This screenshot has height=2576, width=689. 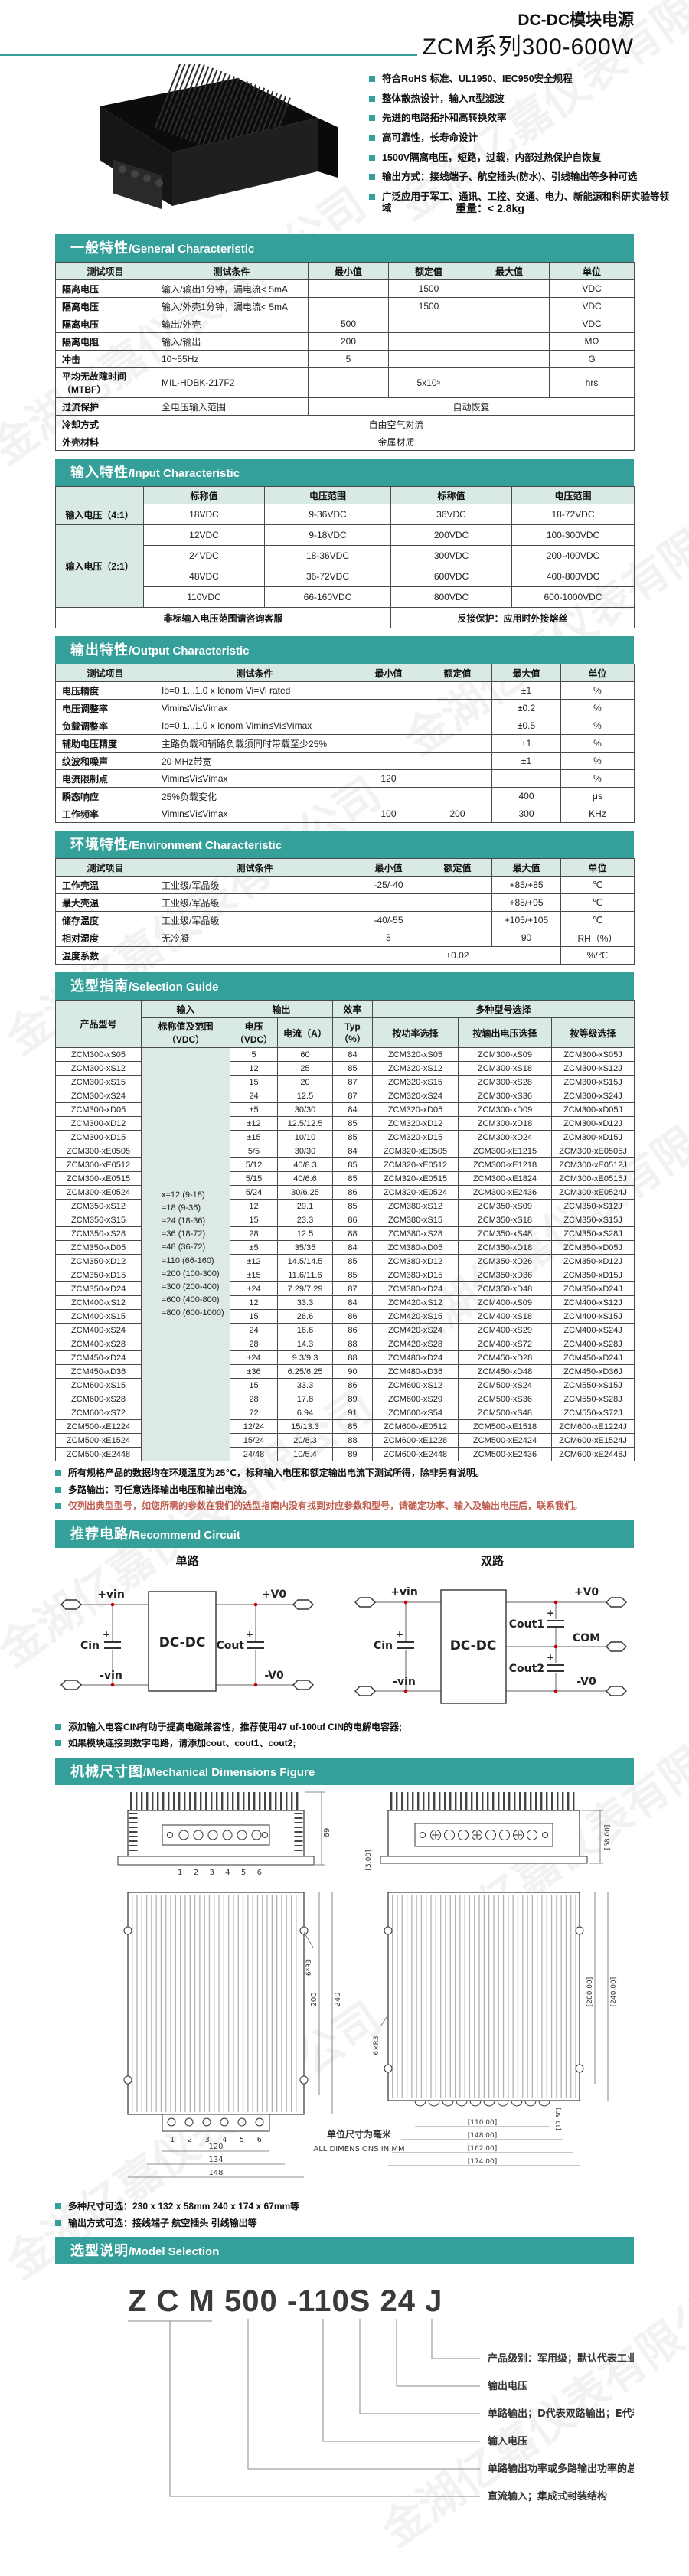 What do you see at coordinates (573, 514) in the screenshot?
I see `table-cell: 18-72VDC` at bounding box center [573, 514].